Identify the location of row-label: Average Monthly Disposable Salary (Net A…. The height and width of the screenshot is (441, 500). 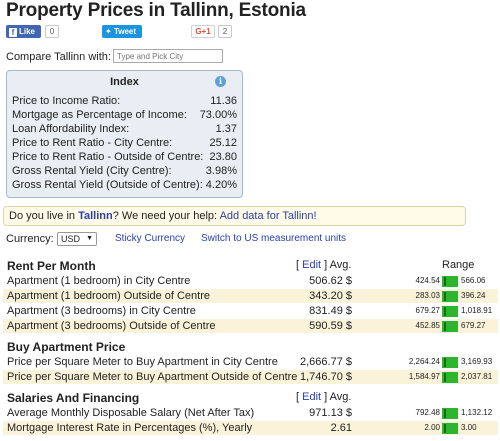
(131, 413).